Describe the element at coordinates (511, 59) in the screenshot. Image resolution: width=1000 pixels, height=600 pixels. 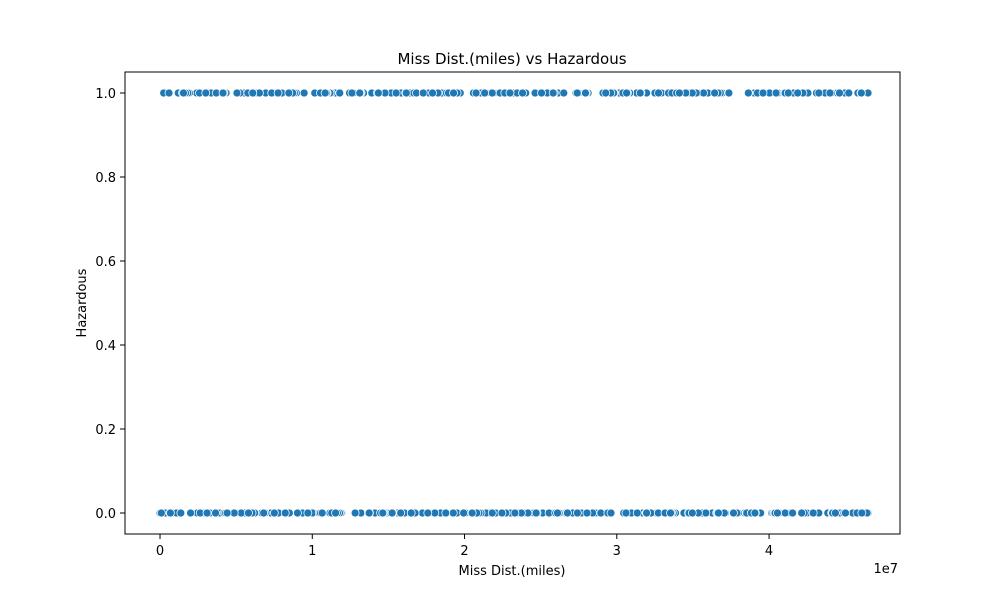
I see `chart-title: Miss Dist.(miles) vs Hazardous` at that location.